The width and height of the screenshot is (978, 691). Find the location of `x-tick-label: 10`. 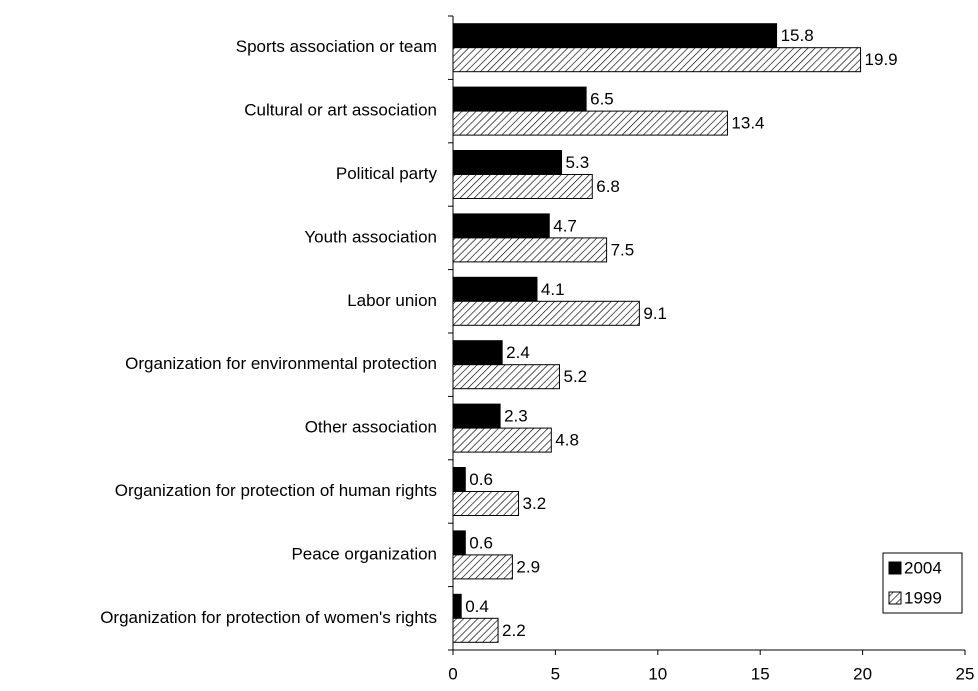

x-tick-label: 10 is located at coordinates (657, 673).